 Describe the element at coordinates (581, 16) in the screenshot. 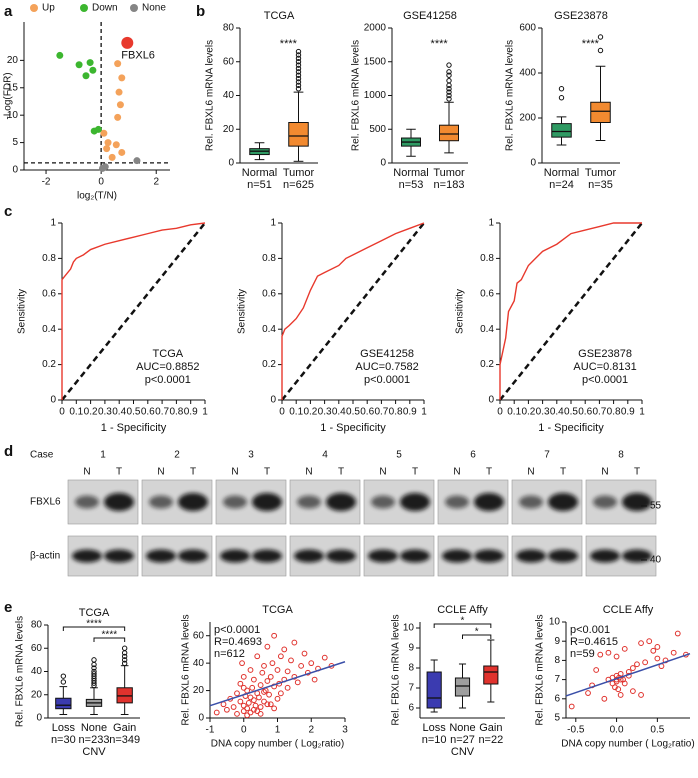

I see `chart-title: GSE23878` at that location.